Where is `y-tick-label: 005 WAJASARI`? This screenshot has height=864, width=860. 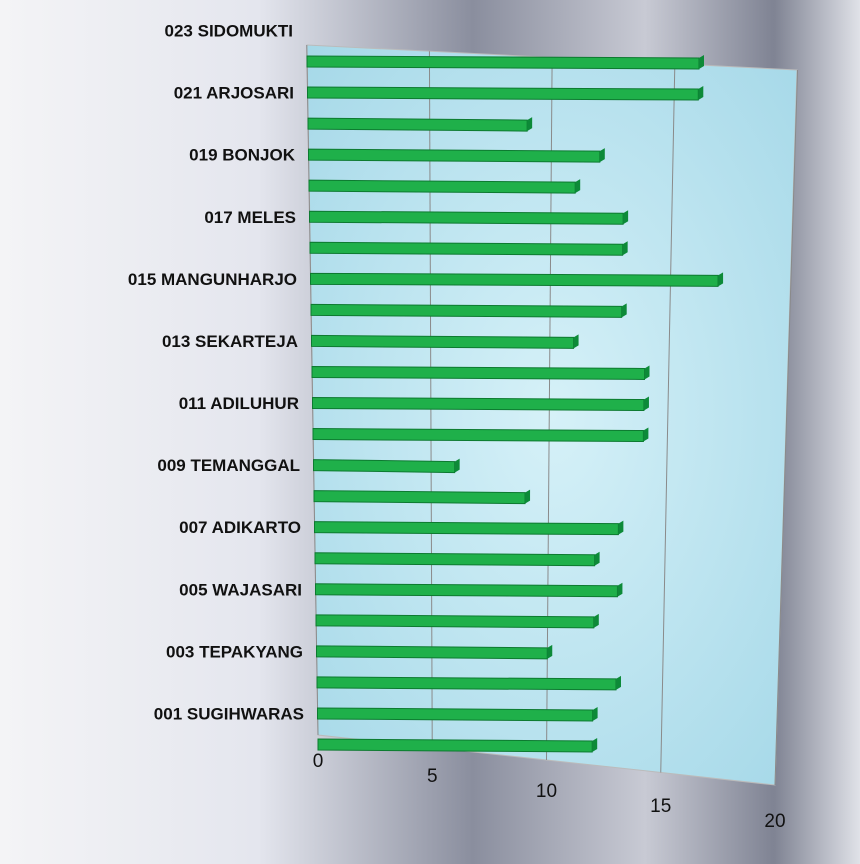 y-tick-label: 005 WAJASARI is located at coordinates (240, 589).